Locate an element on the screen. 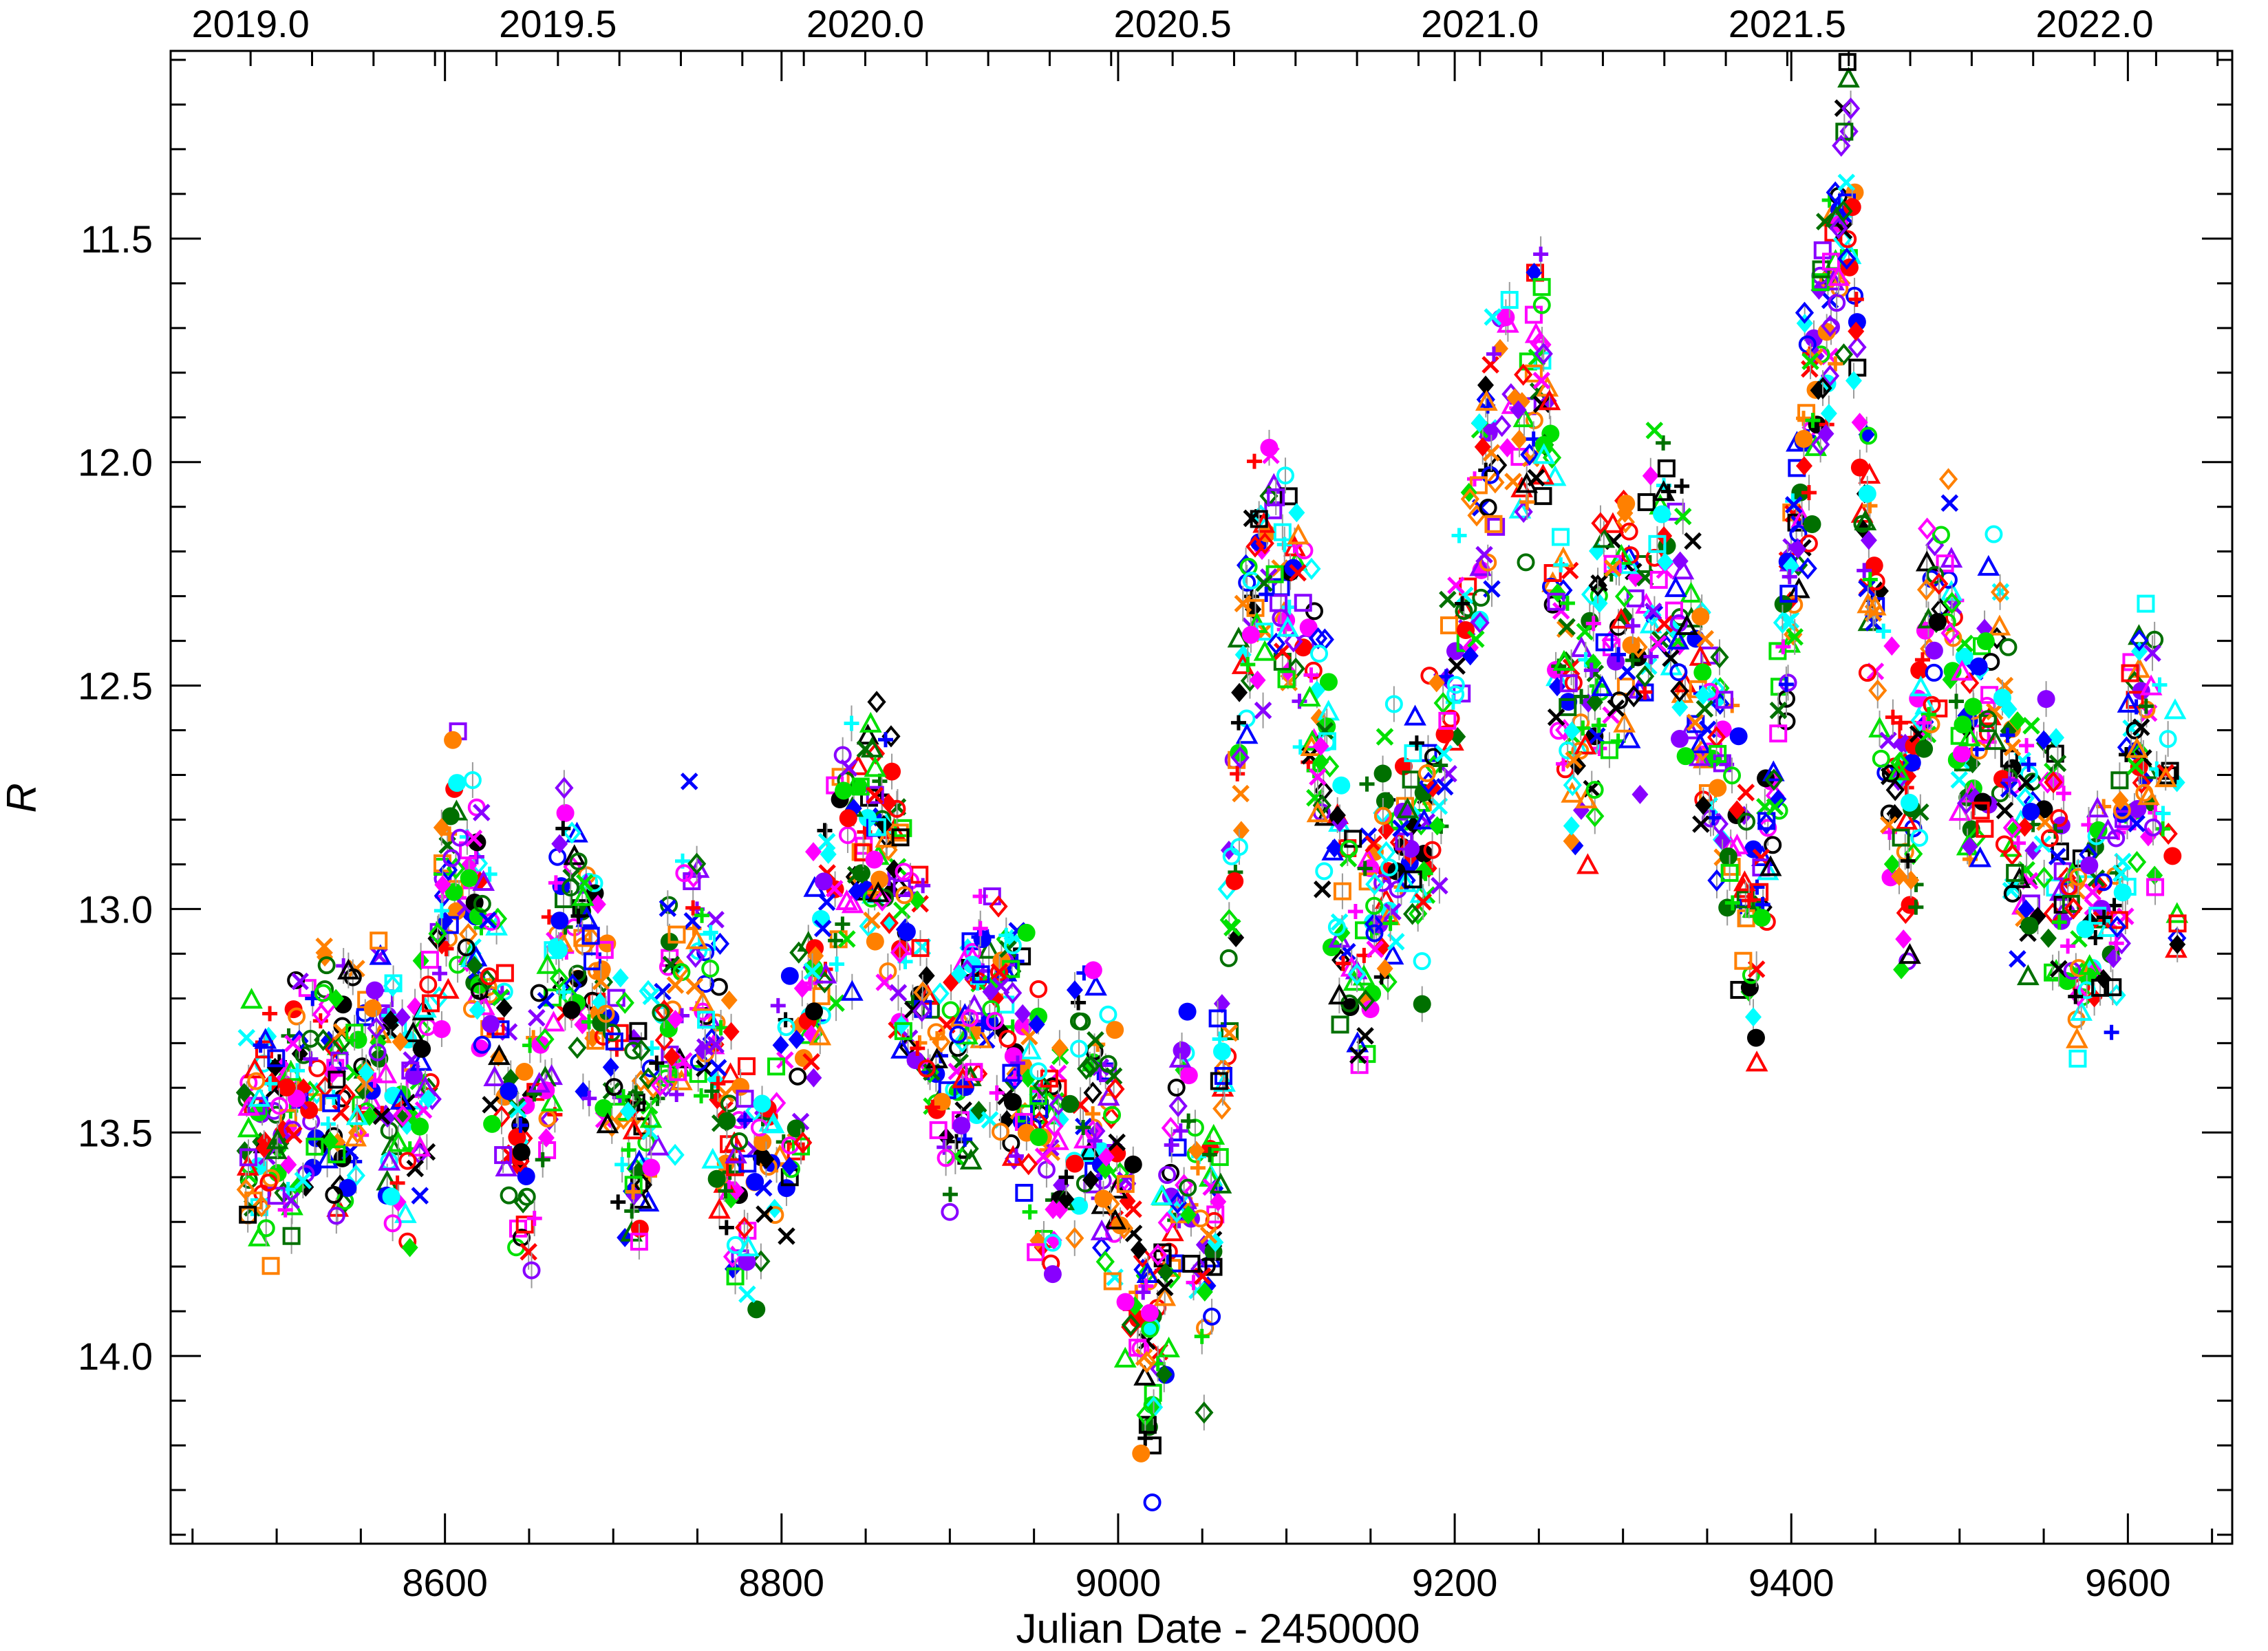 This screenshot has width=2268, height=1651. x-tick-label: 9200 is located at coordinates (1455, 1582).